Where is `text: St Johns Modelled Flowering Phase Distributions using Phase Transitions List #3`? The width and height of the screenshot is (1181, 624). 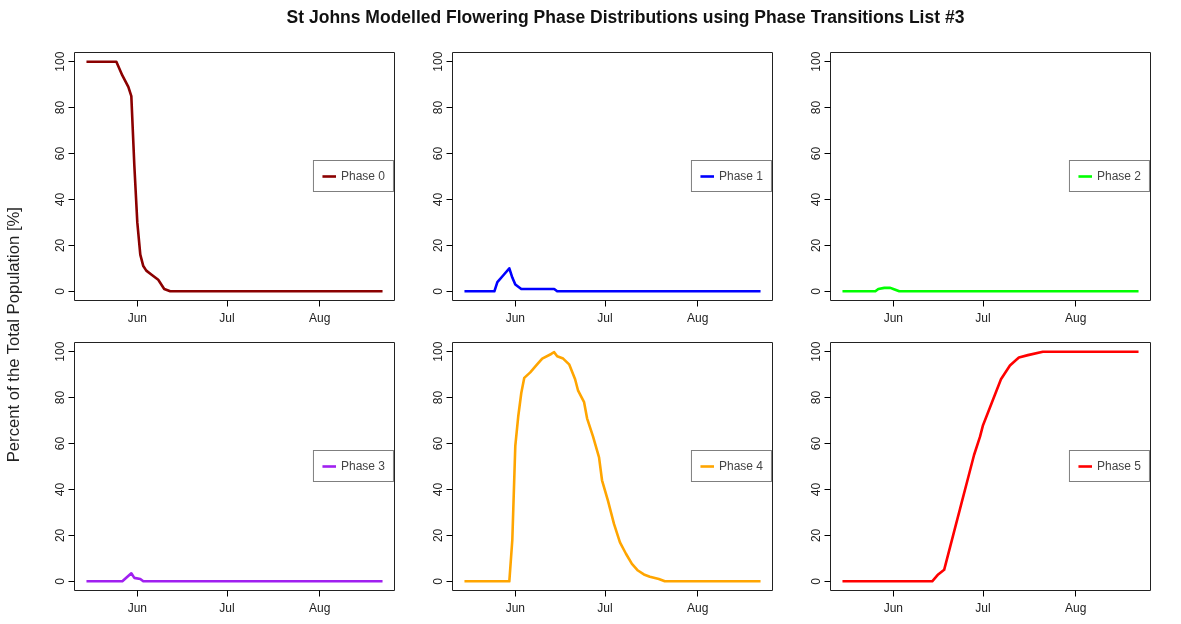
text: St Johns Modelled Flowering Phase Distributions using Phase Transitions List #3 is located at coordinates (625, 17).